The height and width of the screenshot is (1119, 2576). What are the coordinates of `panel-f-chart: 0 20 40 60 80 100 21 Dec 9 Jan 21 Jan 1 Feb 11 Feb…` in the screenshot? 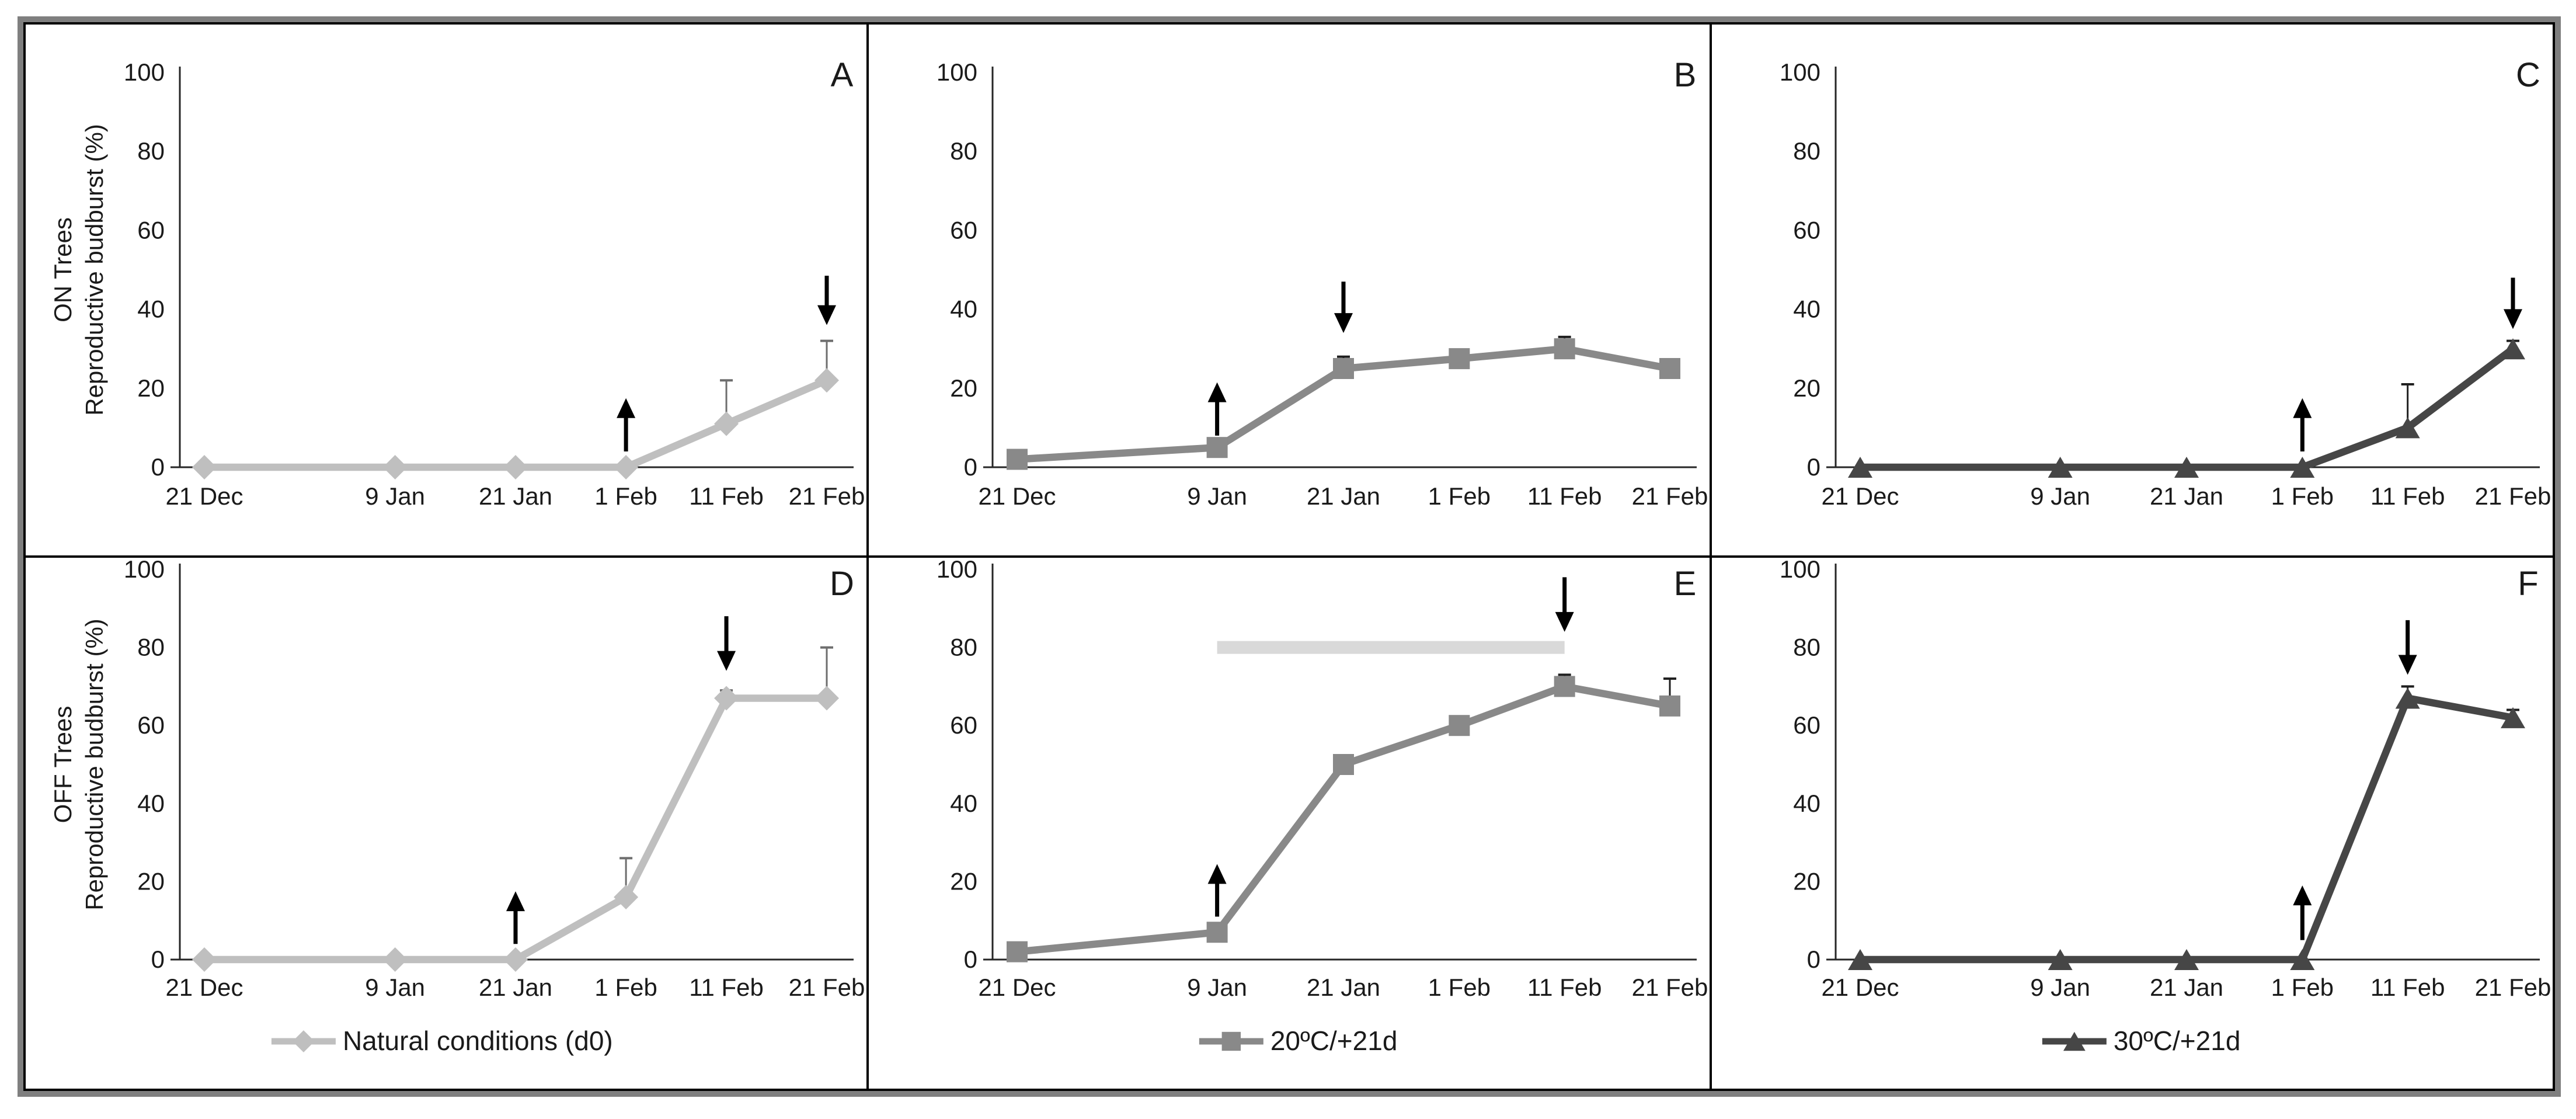 It's located at (2165, 807).